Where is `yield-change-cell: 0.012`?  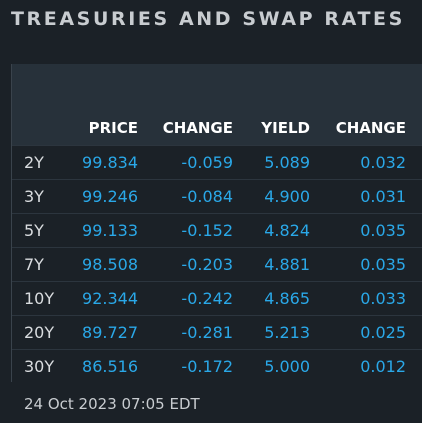
yield-change-cell: 0.012 is located at coordinates (383, 366).